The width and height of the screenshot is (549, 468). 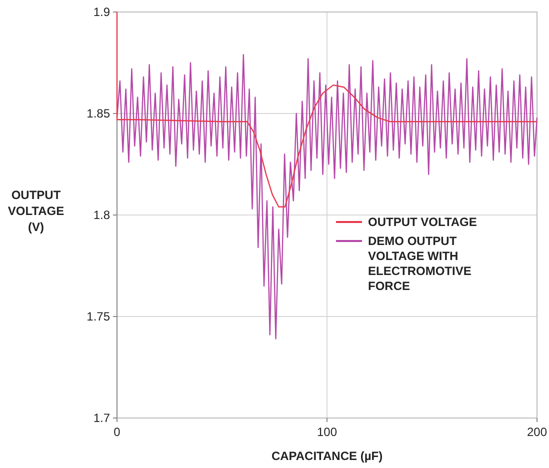 What do you see at coordinates (117, 432) in the screenshot?
I see `x-tick-label: 0` at bounding box center [117, 432].